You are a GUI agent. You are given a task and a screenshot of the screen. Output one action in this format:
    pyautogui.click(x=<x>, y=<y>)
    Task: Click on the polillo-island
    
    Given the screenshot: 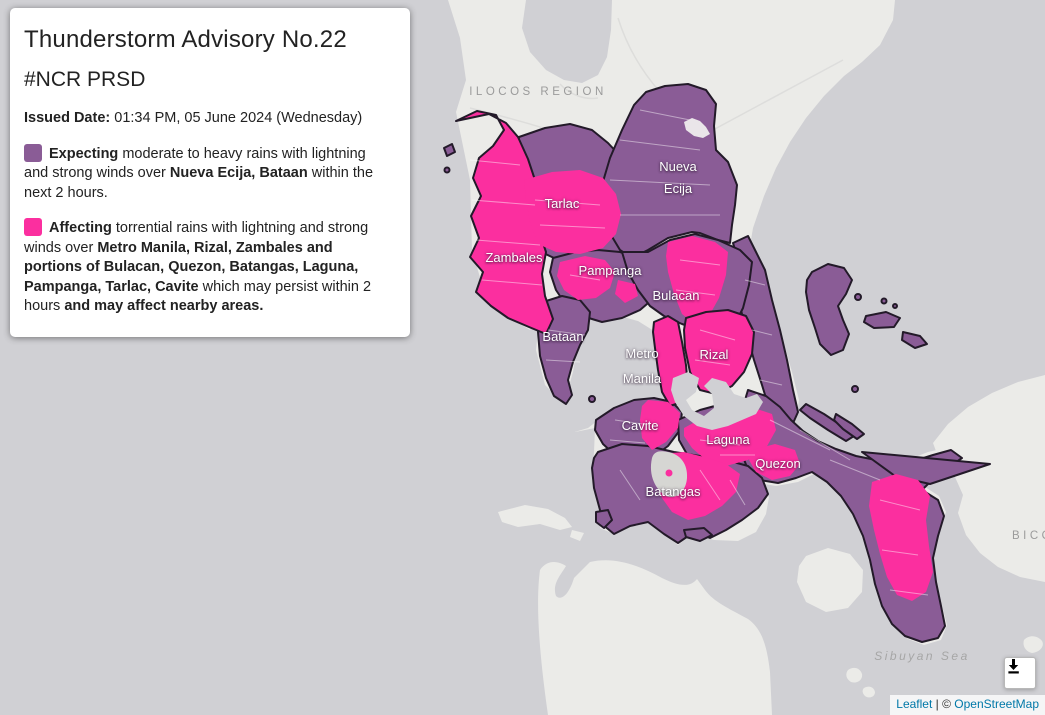 What is the action you would take?
    pyautogui.click(x=829, y=309)
    